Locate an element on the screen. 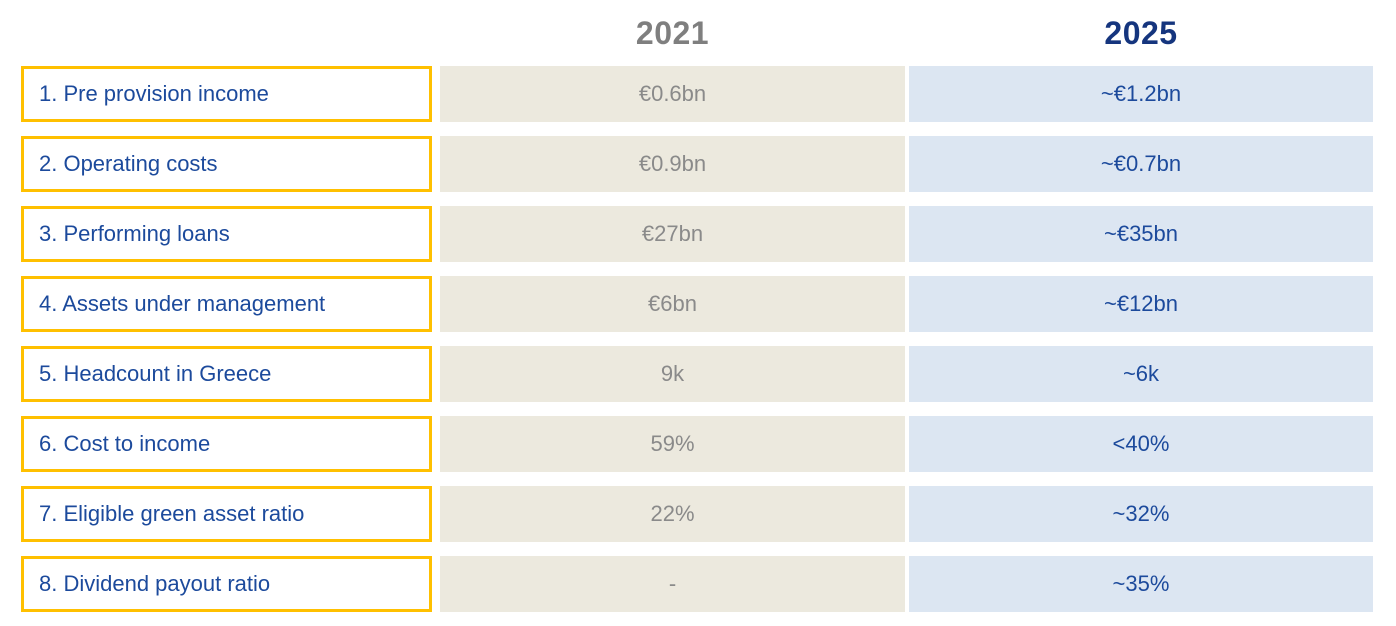 The image size is (1396, 626). cell-2025: ~35% is located at coordinates (1141, 584).